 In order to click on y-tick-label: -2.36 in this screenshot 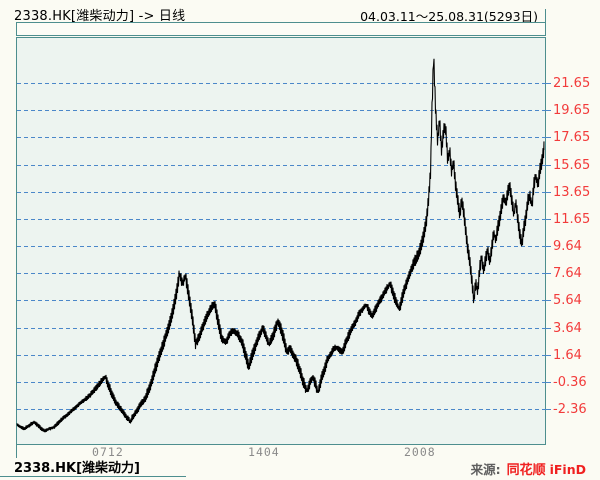, I will do `click(570, 409)`.